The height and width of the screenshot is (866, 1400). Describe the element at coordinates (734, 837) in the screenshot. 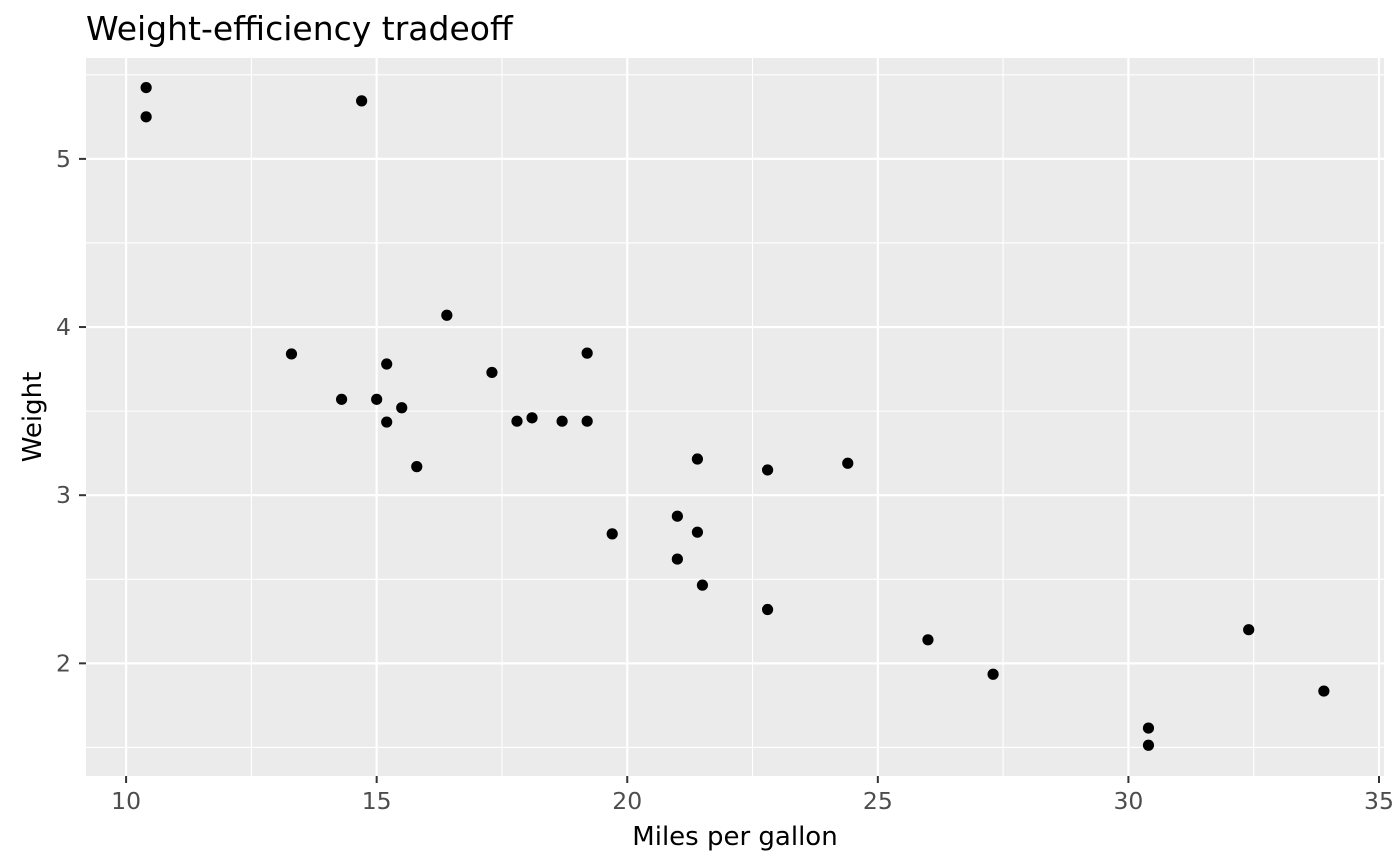

I see `x-axis-title: Miles per gallon` at that location.